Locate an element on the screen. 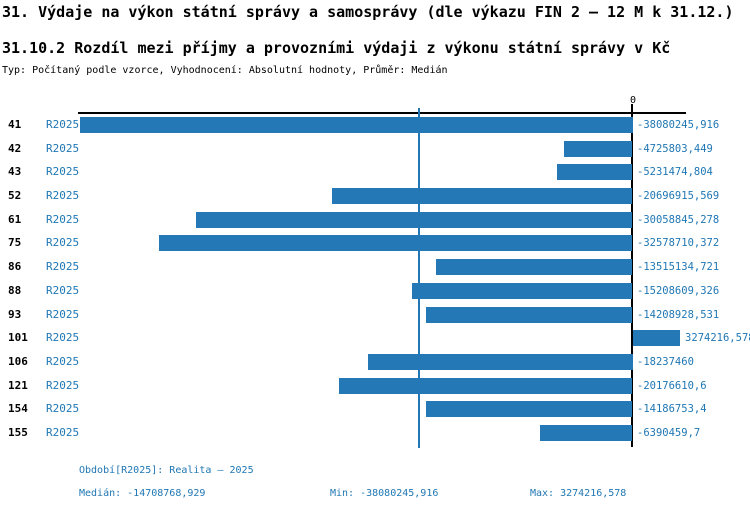  footer-median: Medián: -14708768,929 is located at coordinates (142, 493).